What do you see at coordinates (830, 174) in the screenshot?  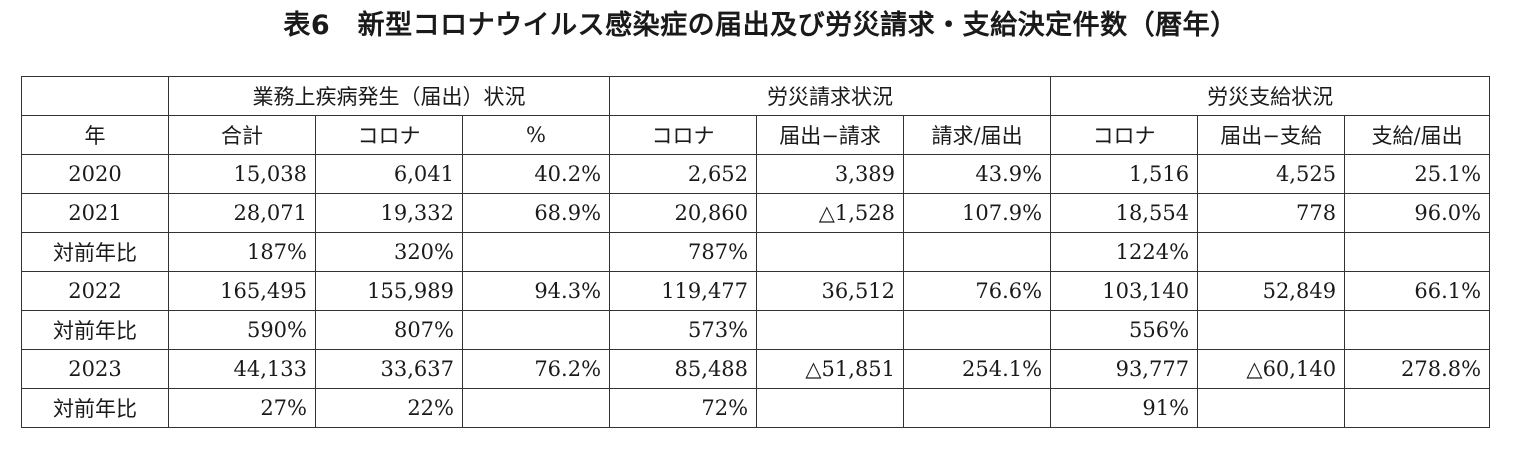 I see `table-cell: 3,389` at bounding box center [830, 174].